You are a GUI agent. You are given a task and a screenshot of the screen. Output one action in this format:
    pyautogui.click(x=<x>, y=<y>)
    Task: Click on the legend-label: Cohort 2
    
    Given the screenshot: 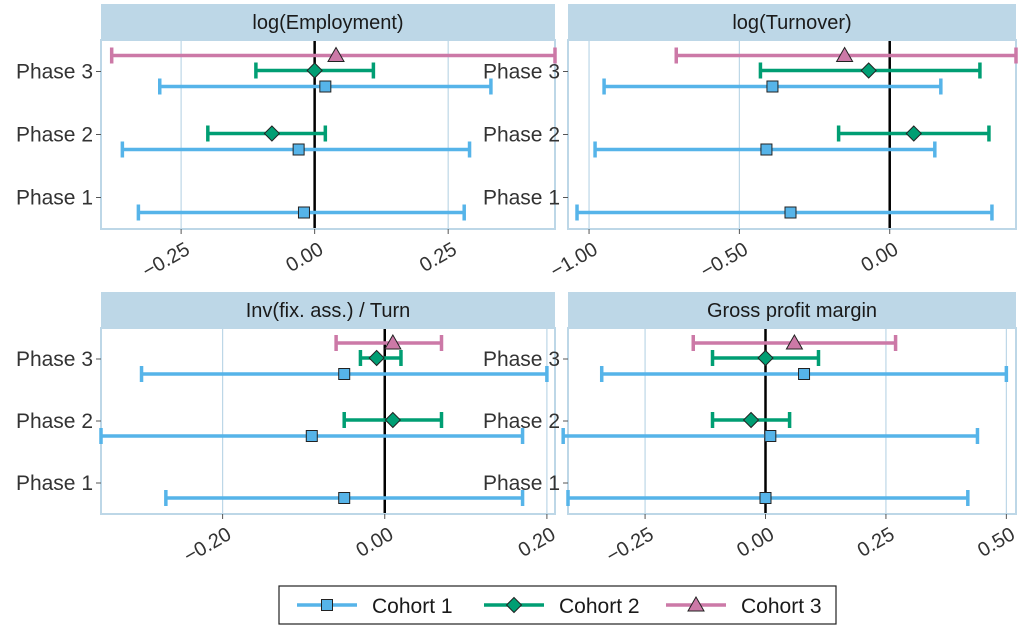 What is the action you would take?
    pyautogui.click(x=599, y=606)
    